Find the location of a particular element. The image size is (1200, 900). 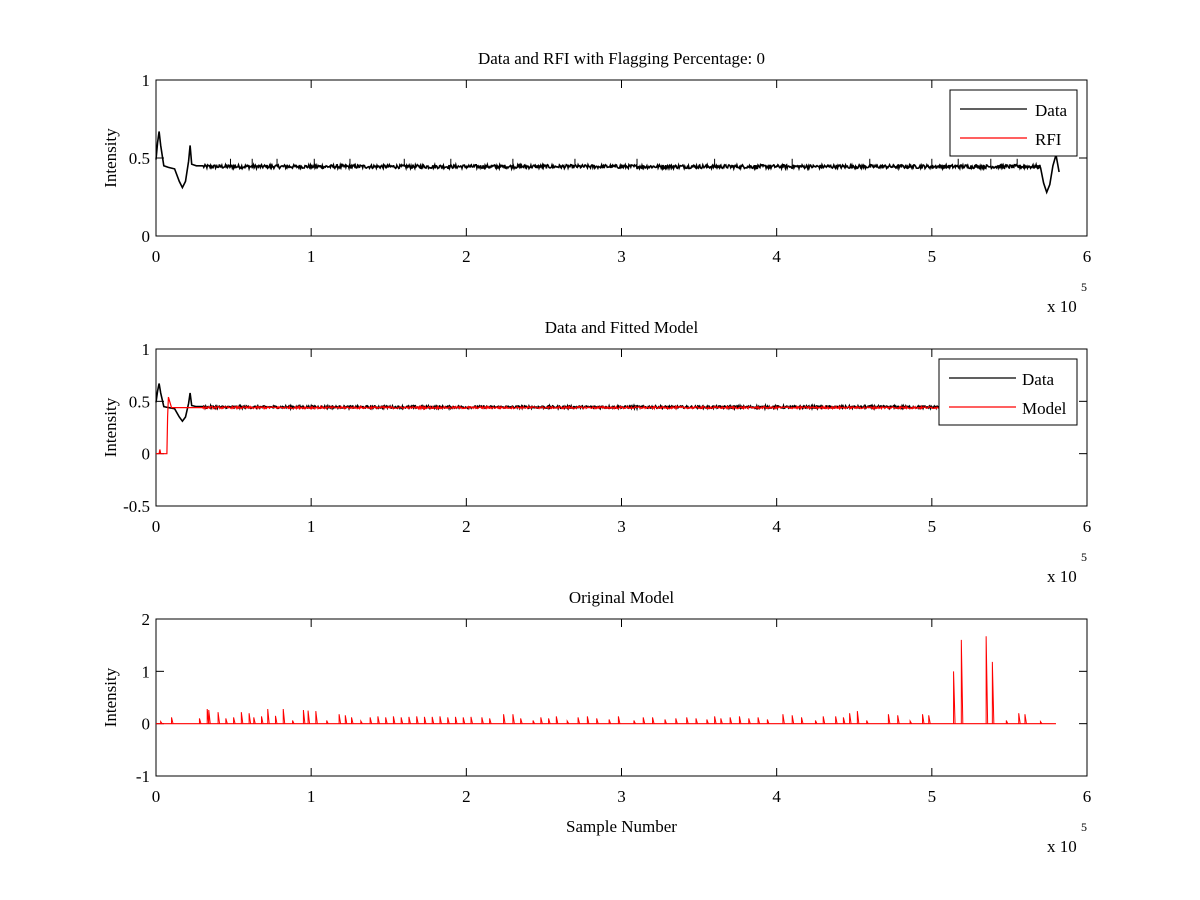

y-tick-label: 1 is located at coordinates (146, 671).